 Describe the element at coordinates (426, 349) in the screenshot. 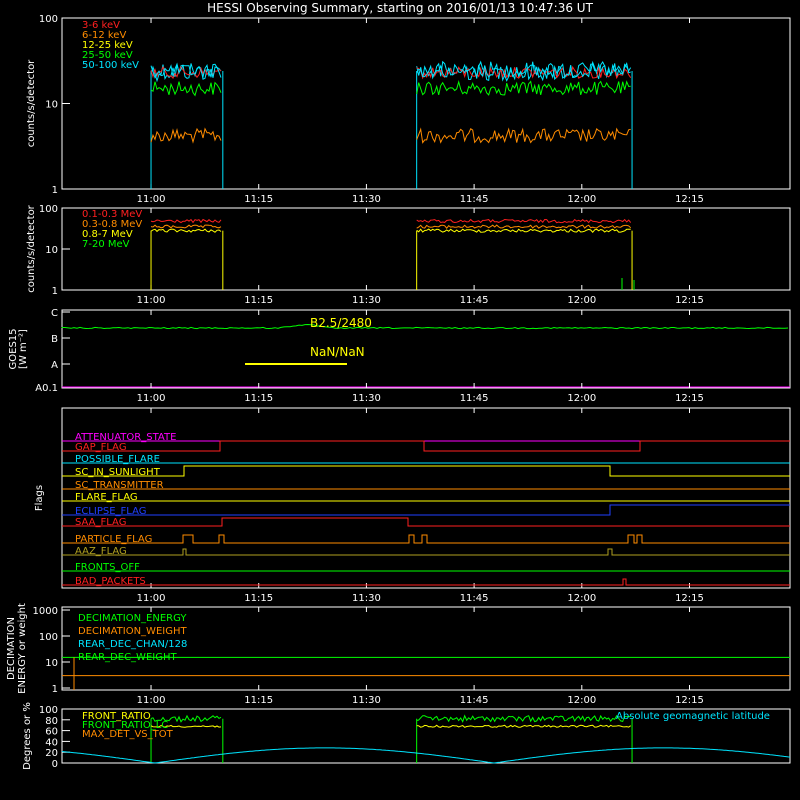

I see `goes-frame` at that location.